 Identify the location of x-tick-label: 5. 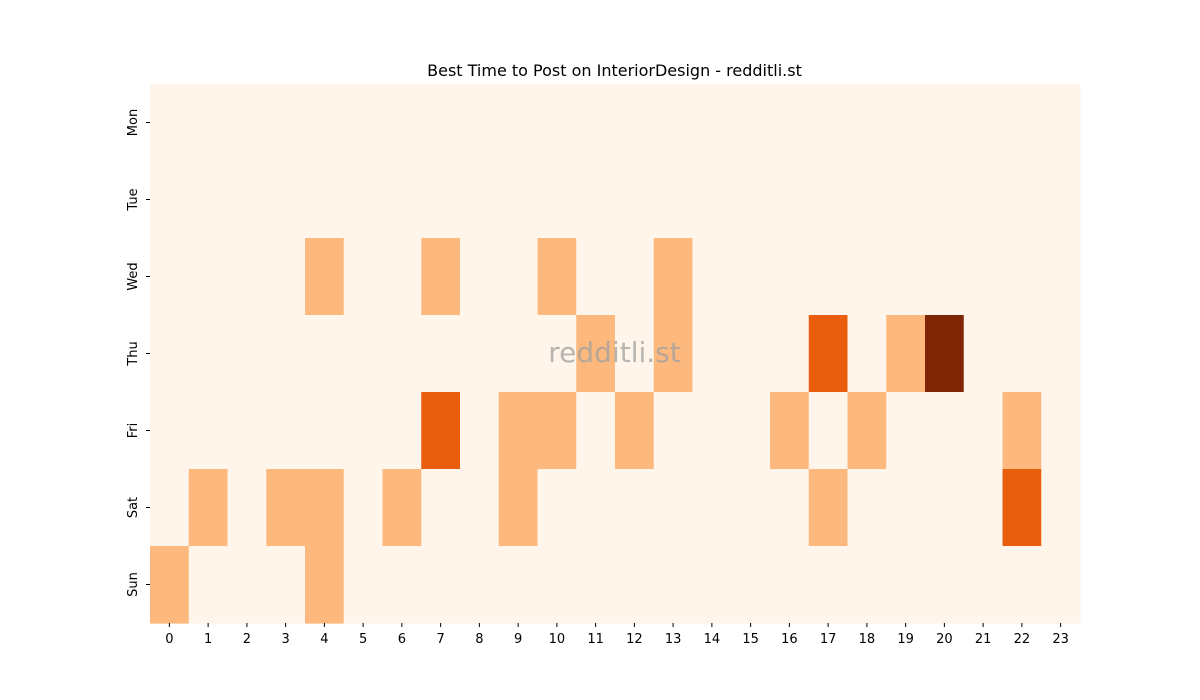
(363, 639).